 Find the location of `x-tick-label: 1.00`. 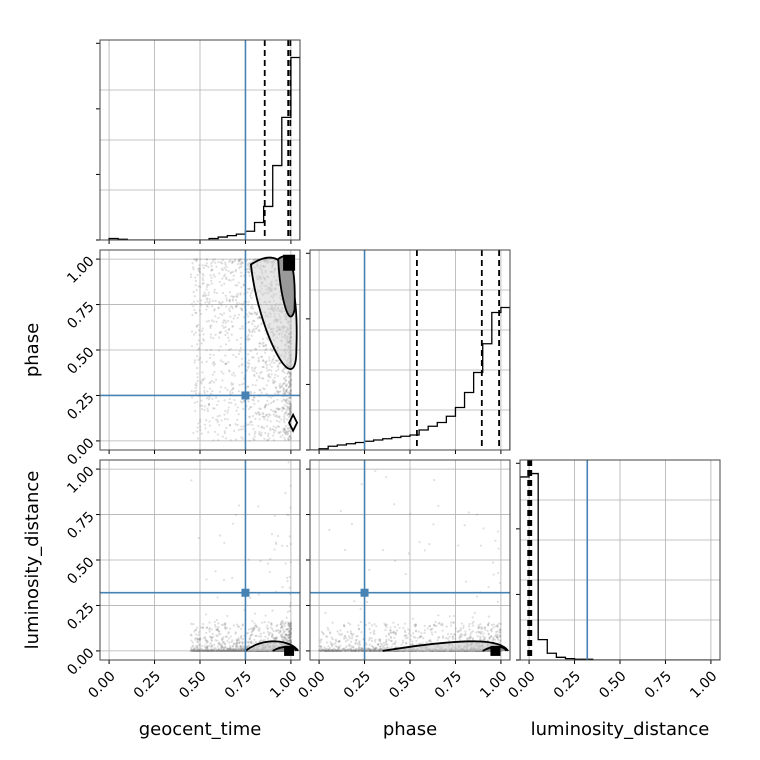

x-tick-label: 1.00 is located at coordinates (493, 684).